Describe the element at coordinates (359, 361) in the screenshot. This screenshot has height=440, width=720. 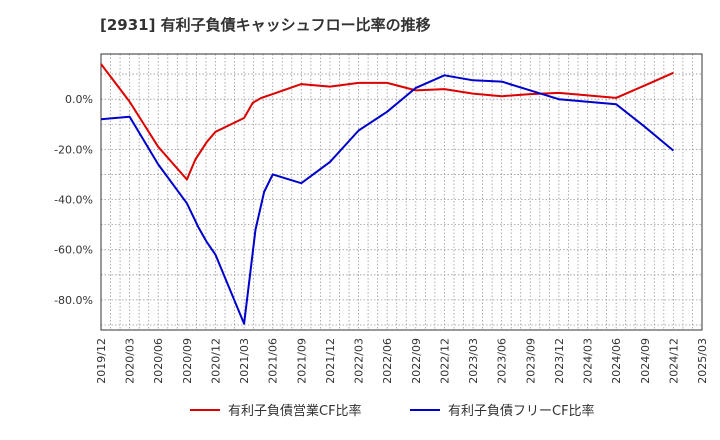
I see `x-tick-label: 2022/03` at that location.